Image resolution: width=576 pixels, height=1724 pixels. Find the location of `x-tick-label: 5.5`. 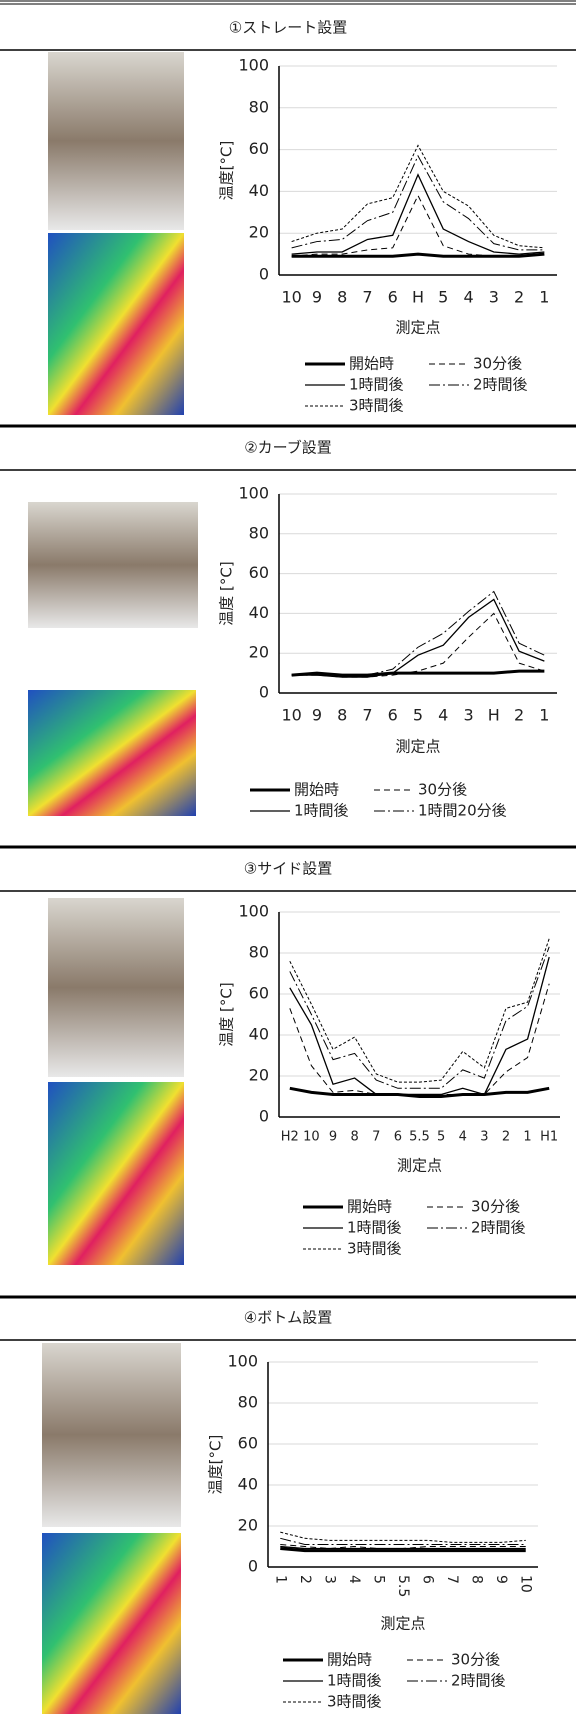

x-tick-label: 5.5 is located at coordinates (403, 1586).